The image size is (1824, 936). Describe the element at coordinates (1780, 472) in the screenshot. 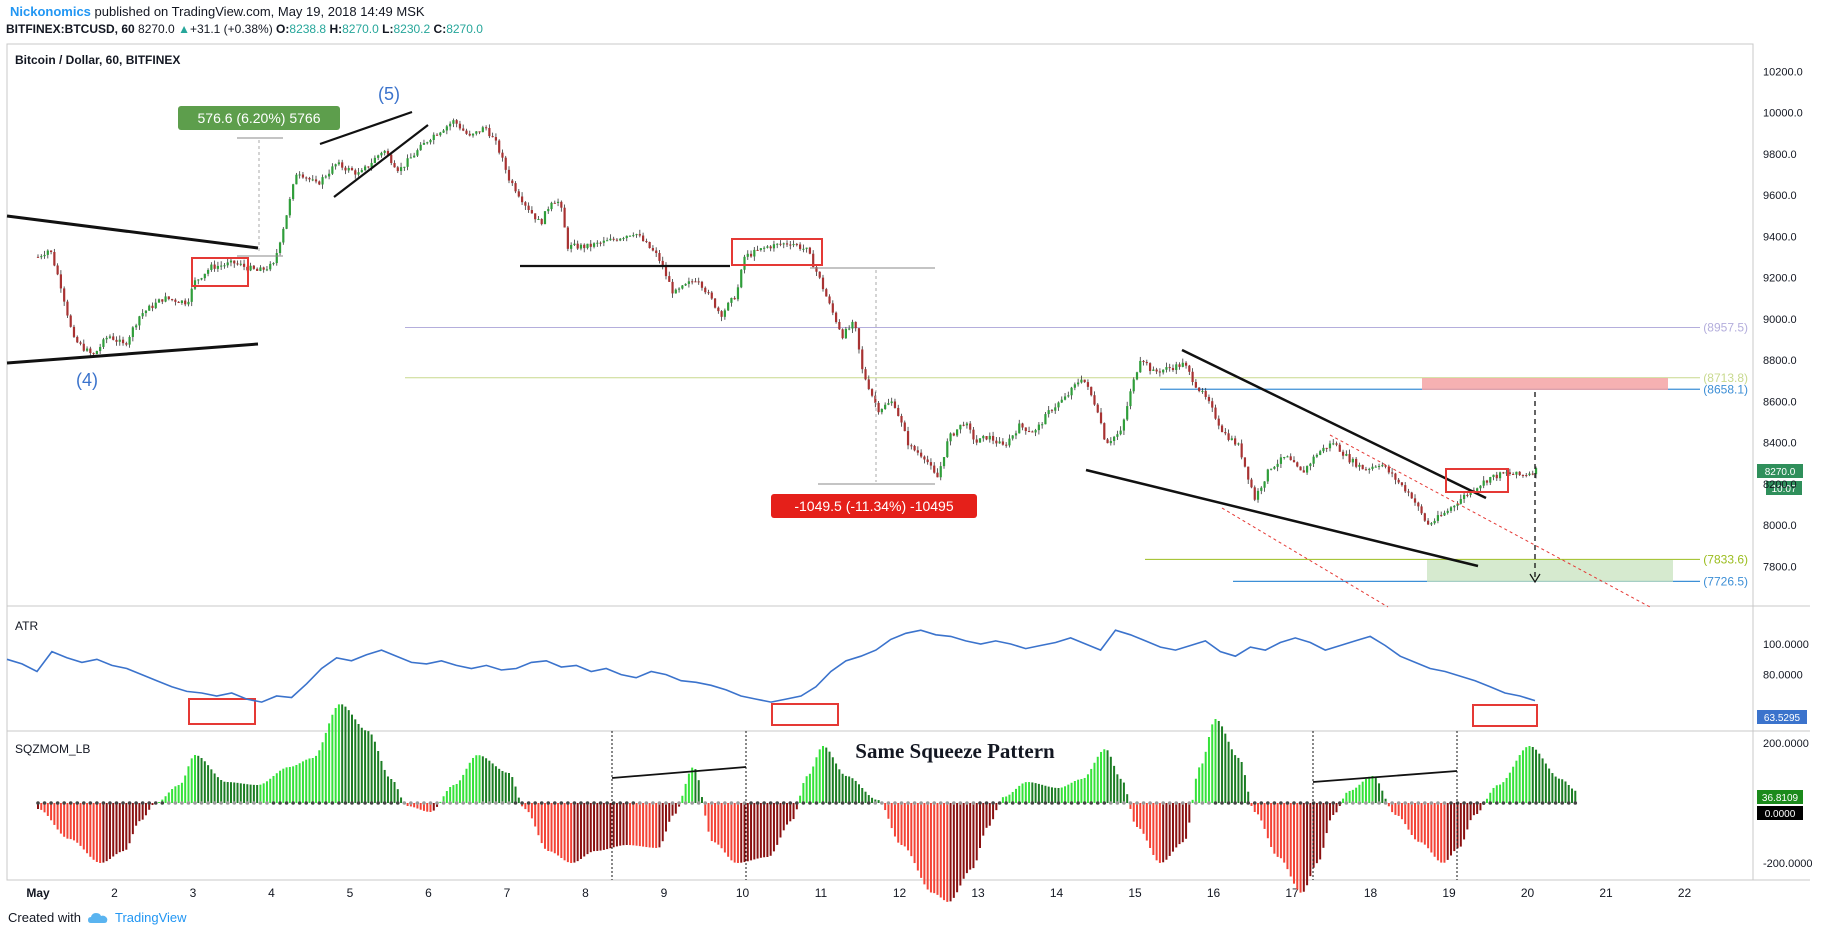

I see `last-price-badge-text: 8270.0` at that location.